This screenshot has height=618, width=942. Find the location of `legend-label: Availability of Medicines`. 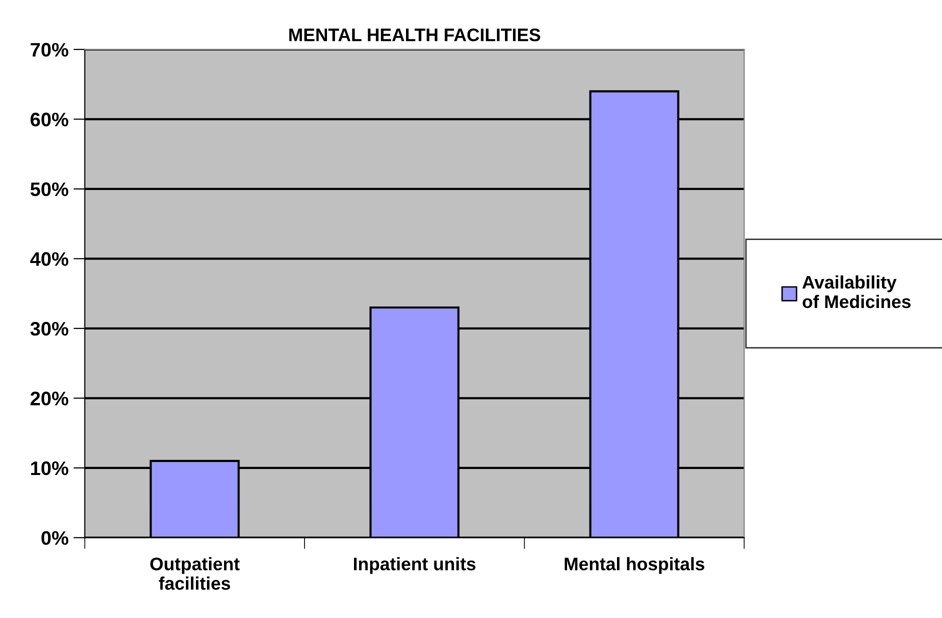

legend-label: Availability of Medicines is located at coordinates (856, 291).